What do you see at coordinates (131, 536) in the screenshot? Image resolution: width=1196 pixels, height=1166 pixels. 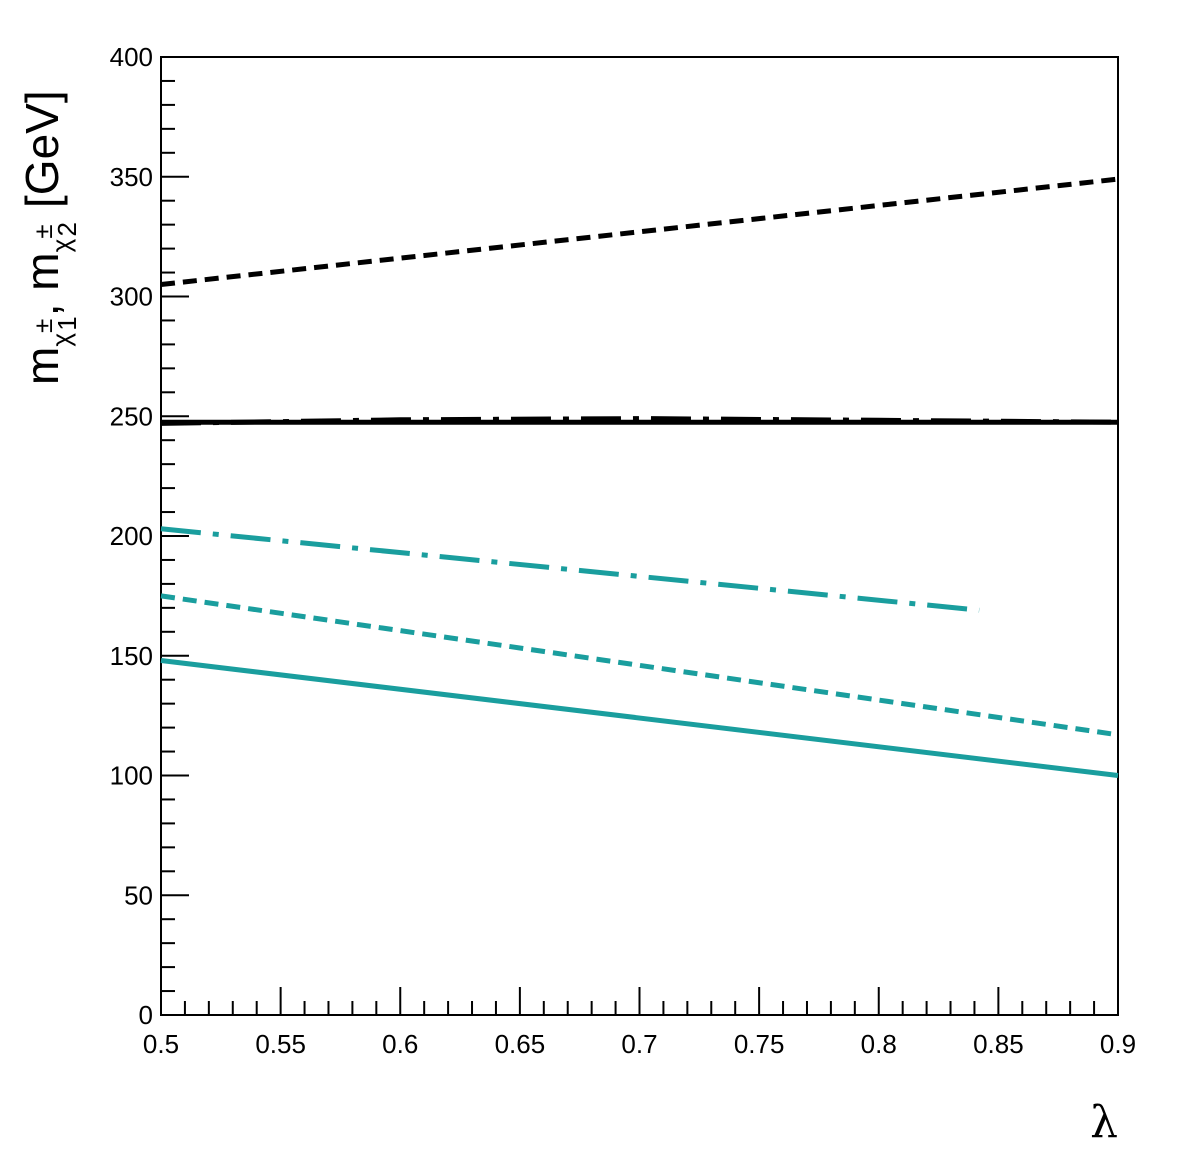 I see `y-tick-label: 200` at bounding box center [131, 536].